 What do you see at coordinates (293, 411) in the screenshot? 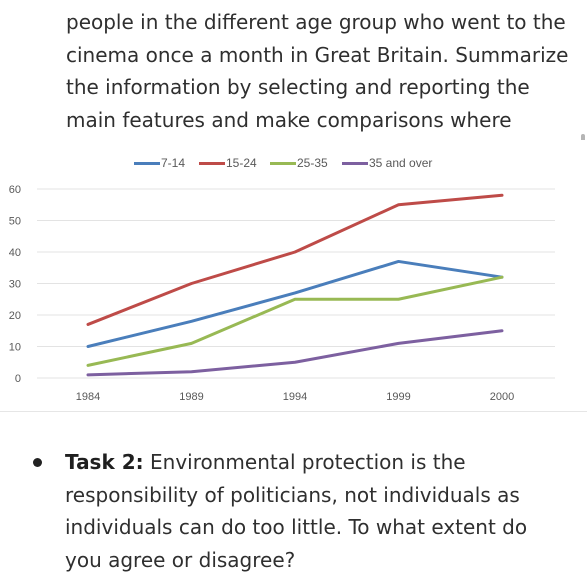
I see `section-divider` at bounding box center [293, 411].